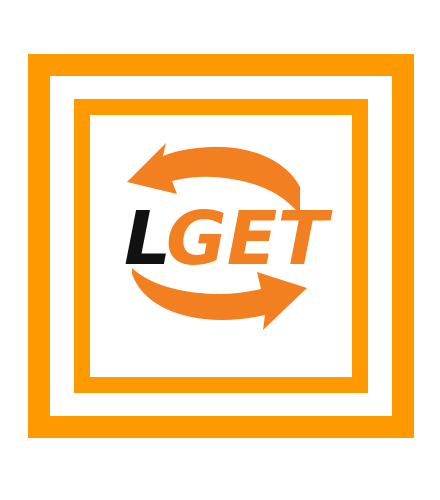 Image resolution: width=440 pixels, height=500 pixels. Describe the element at coordinates (213, 179) in the screenshot. I see `top-arrow` at that location.